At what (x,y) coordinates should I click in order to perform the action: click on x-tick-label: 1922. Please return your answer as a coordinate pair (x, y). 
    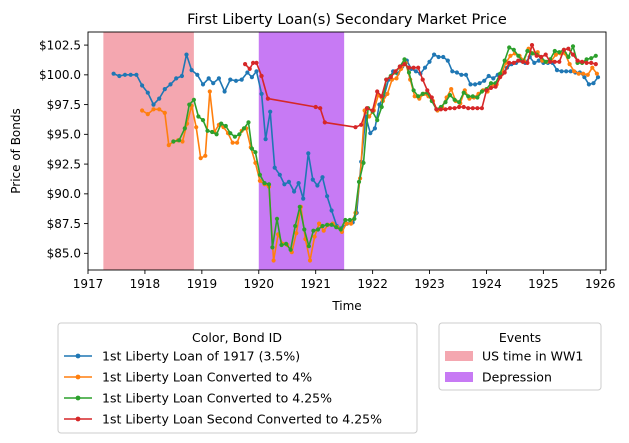
    Looking at the image, I should click on (372, 284).